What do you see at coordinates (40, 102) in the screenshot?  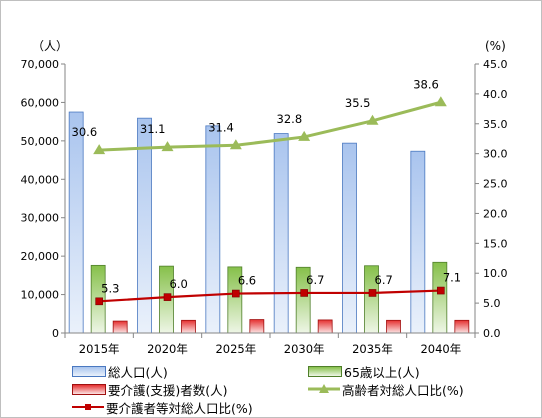 I see `left-tick-label: 60,000` at bounding box center [40, 102].